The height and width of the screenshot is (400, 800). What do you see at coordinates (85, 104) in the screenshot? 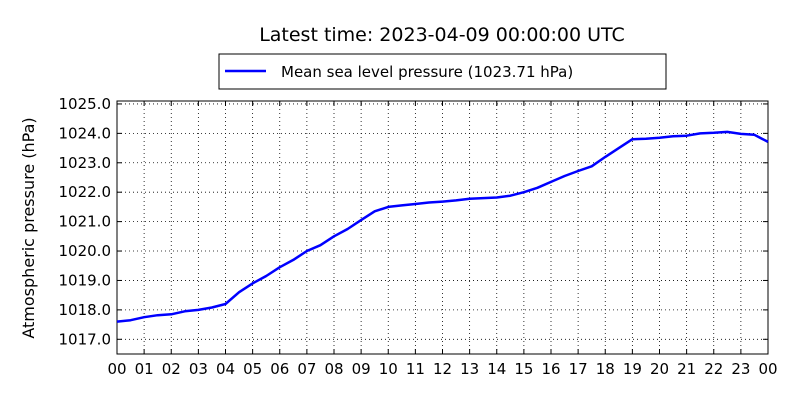
I see `y-tick-label: 1025.0` at bounding box center [85, 104].